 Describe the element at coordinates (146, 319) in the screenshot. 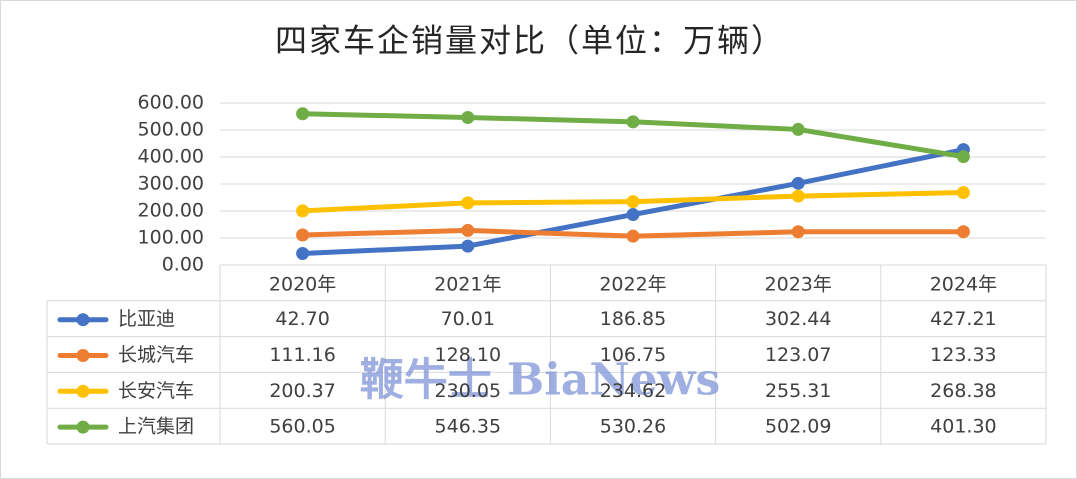

I see `legend-label: 比亚迪` at that location.